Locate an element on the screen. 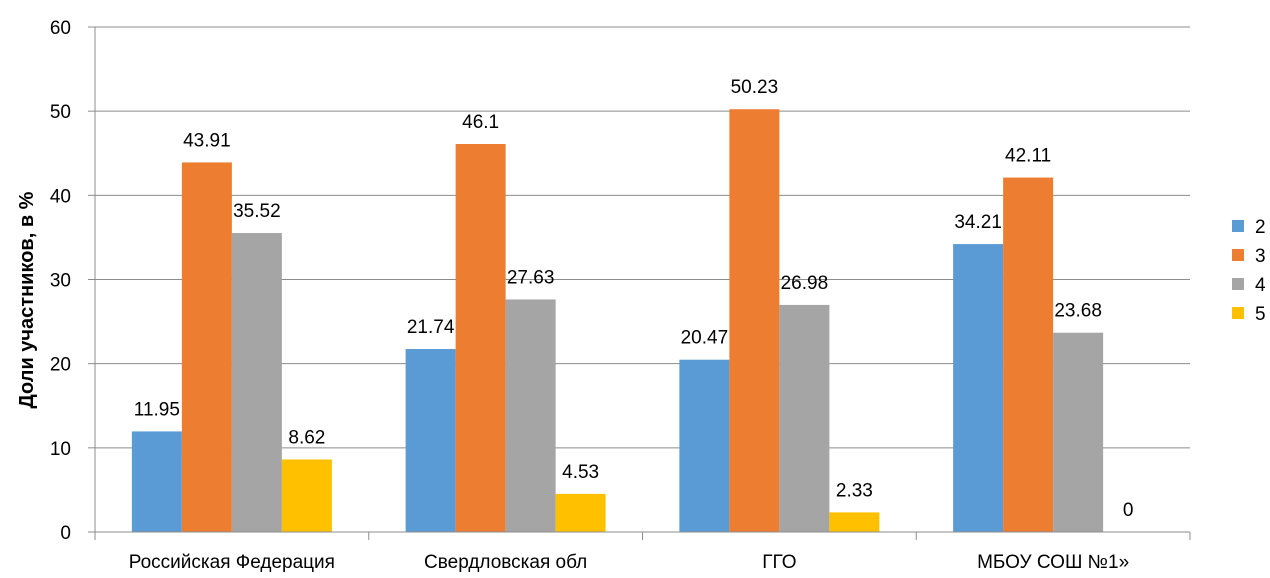  data-label: 2.33 is located at coordinates (854, 490).